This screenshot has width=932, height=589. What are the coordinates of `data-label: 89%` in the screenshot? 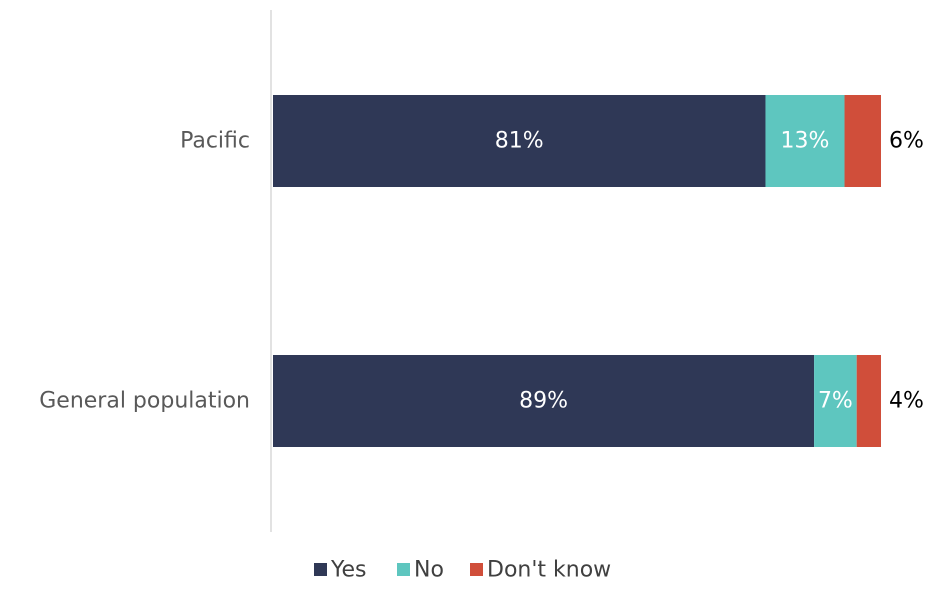 It's located at (543, 401).